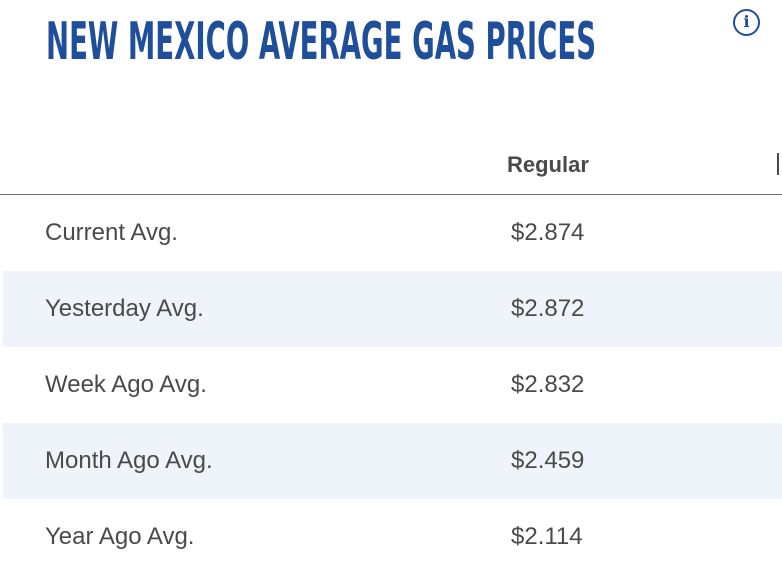 Image resolution: width=782 pixels, height=579 pixels. Describe the element at coordinates (548, 460) in the screenshot. I see `regular-price: $2.459` at that location.